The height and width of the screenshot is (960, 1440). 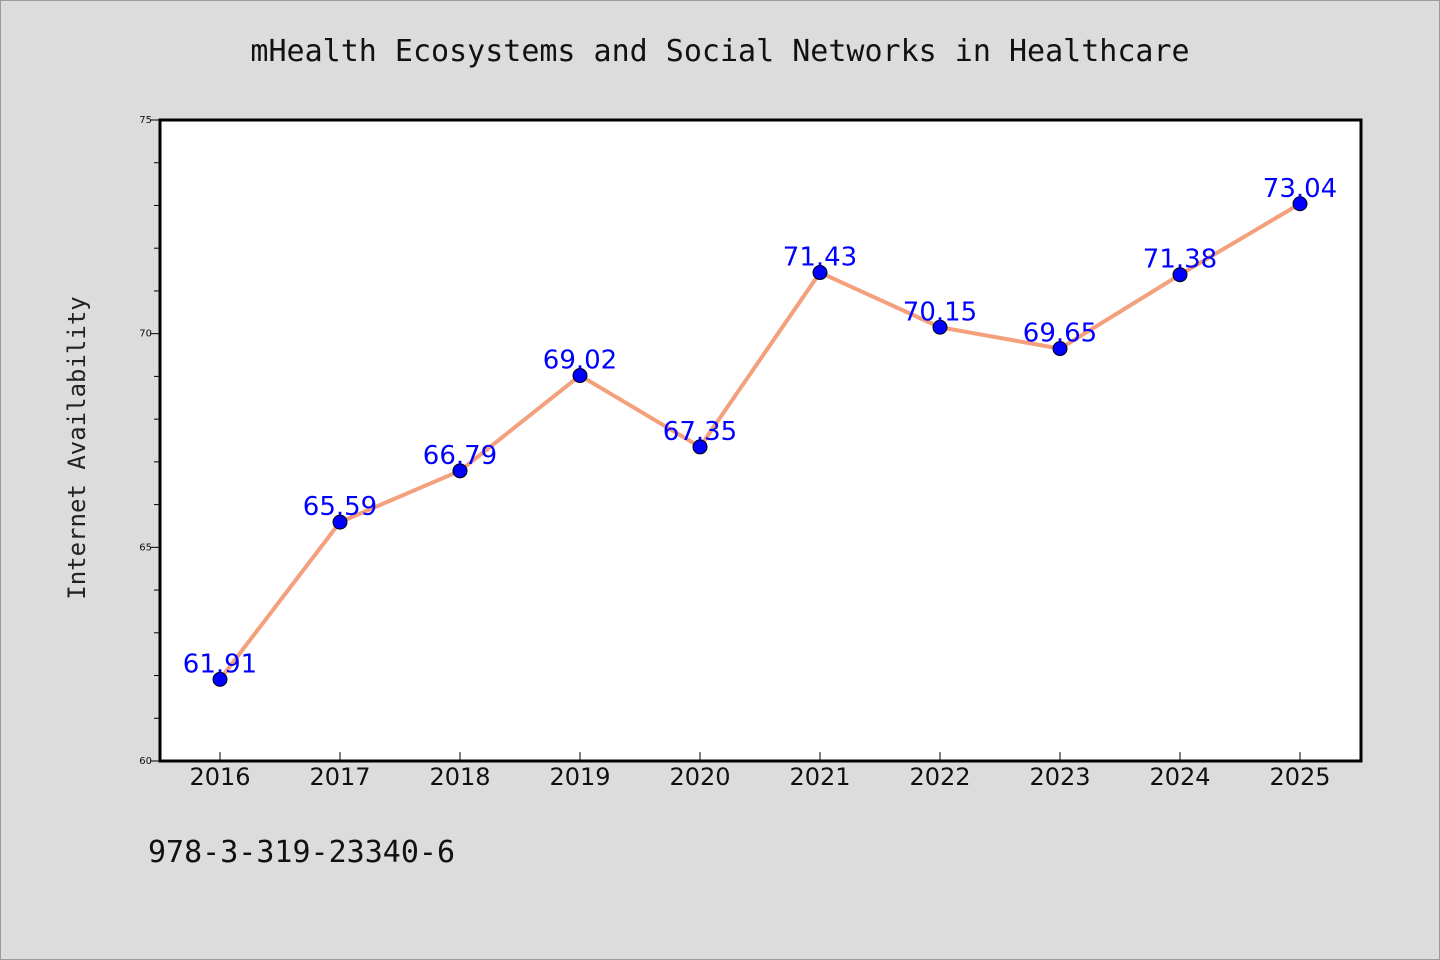 I want to click on x-tick-label: 2020, so click(x=699, y=777).